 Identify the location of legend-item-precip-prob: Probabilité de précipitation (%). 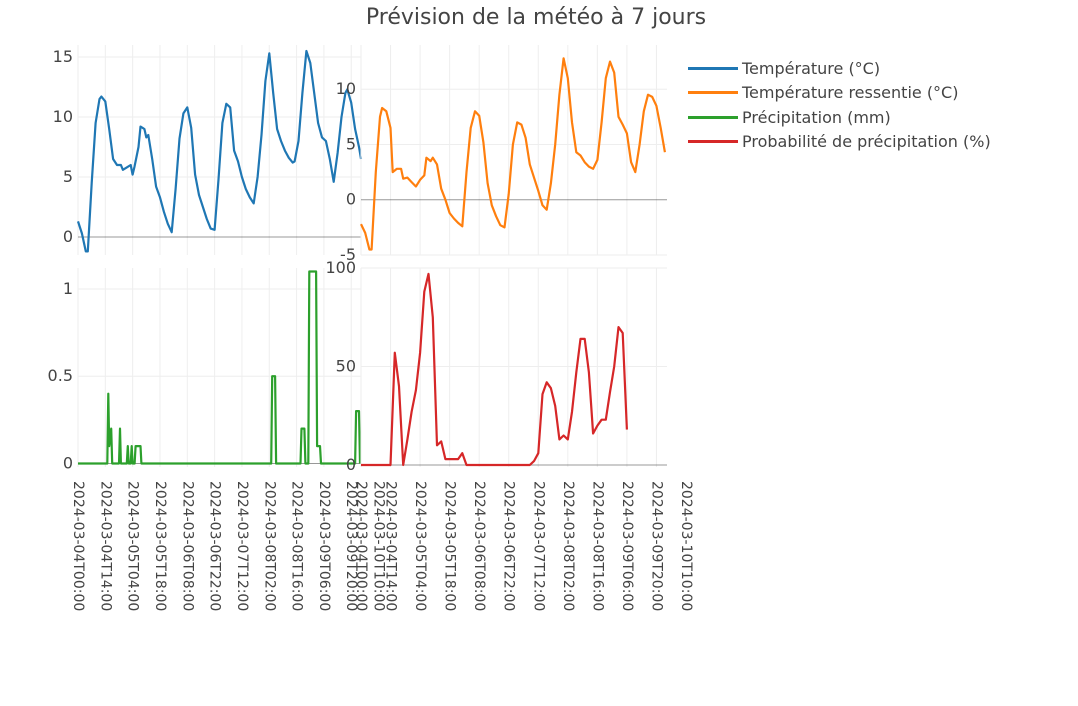
(839, 142).